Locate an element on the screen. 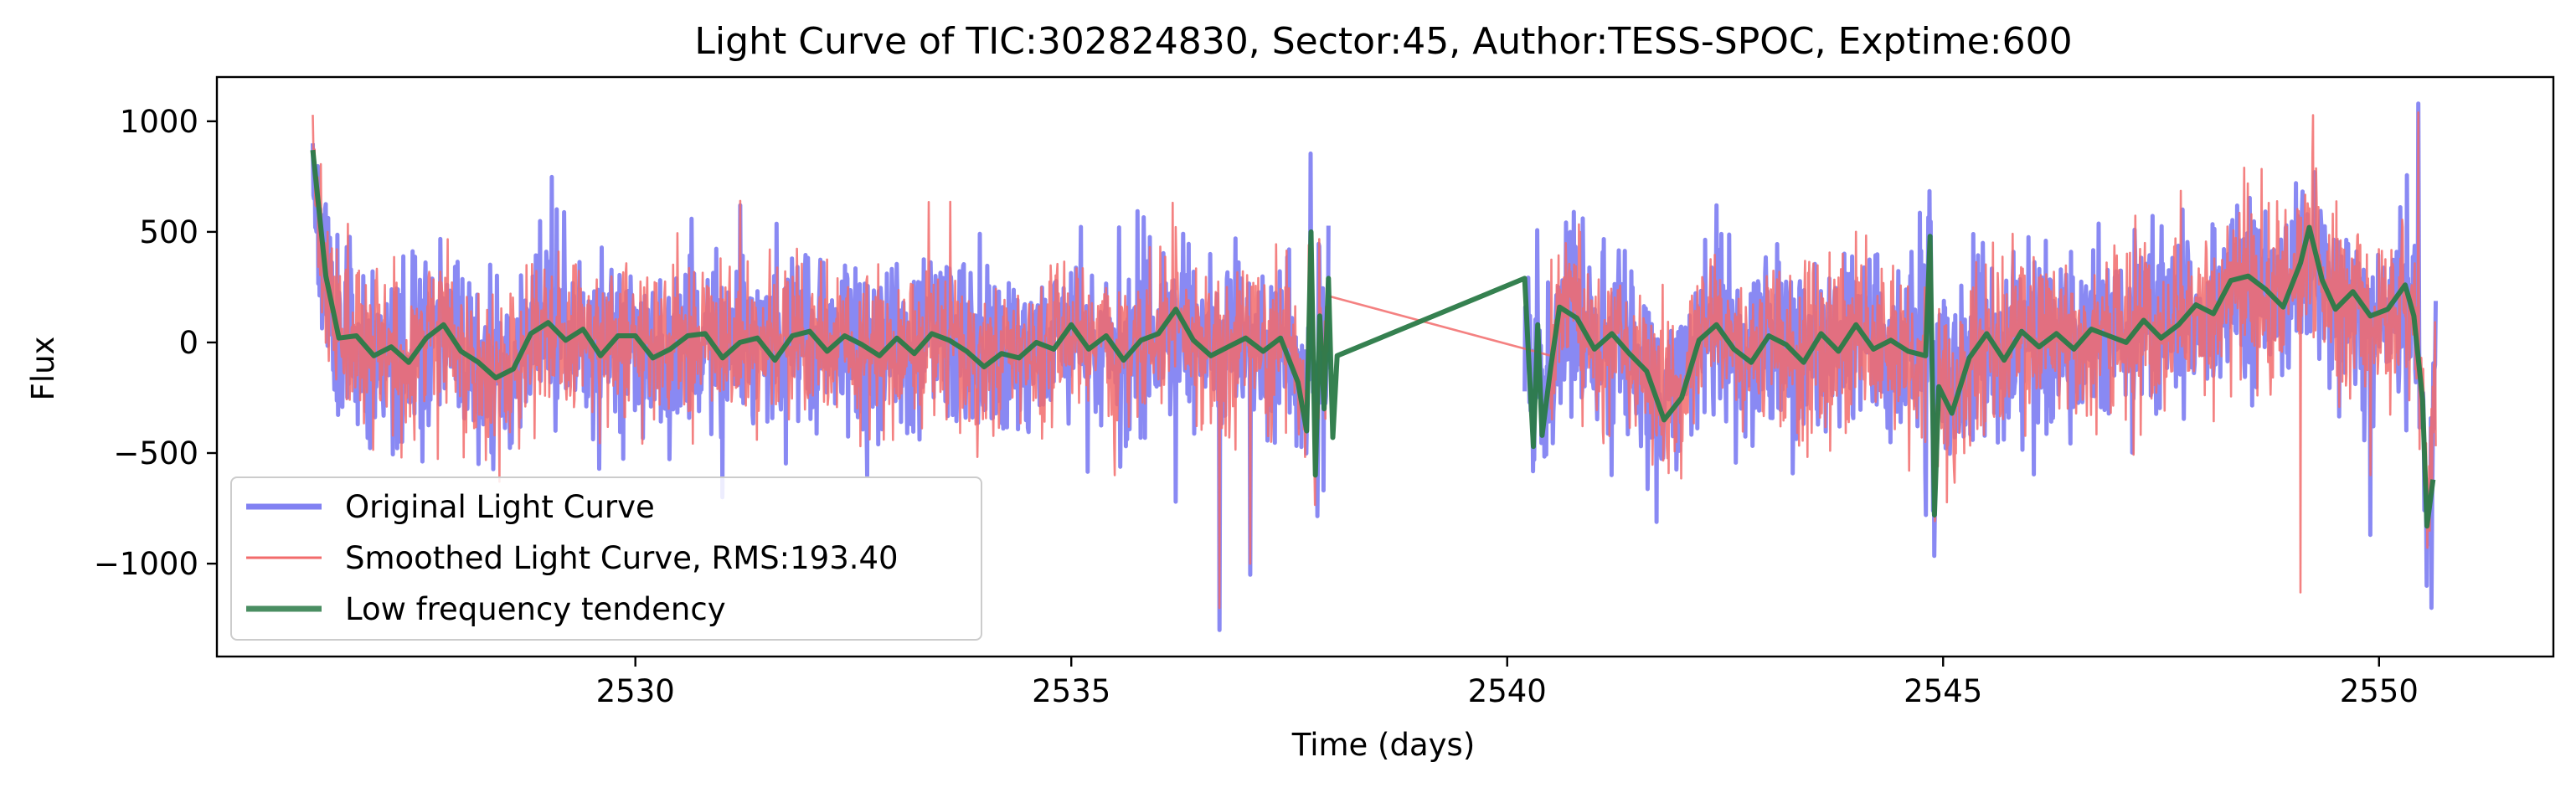 This screenshot has height=788, width=2576. x-tick-label: 2535 is located at coordinates (1071, 691).